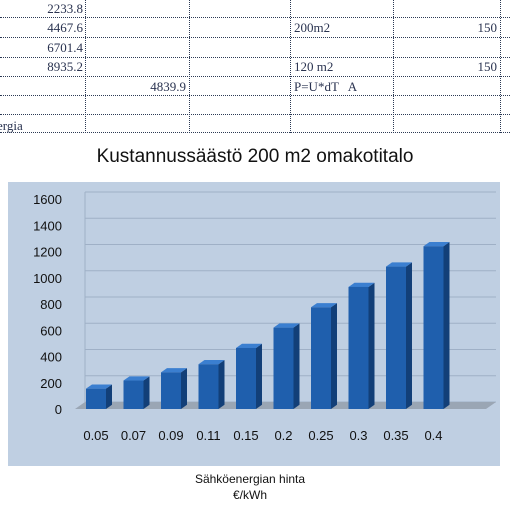 This screenshot has width=510, height=510. Describe the element at coordinates (249, 495) in the screenshot. I see `x-axis-unit: €/kWh` at that location.